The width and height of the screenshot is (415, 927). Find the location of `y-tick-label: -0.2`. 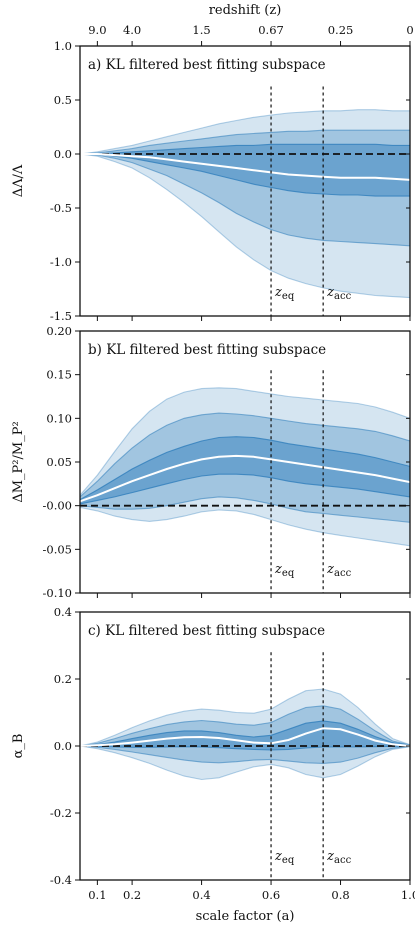

y-tick-label: -0.2 is located at coordinates (61, 813).